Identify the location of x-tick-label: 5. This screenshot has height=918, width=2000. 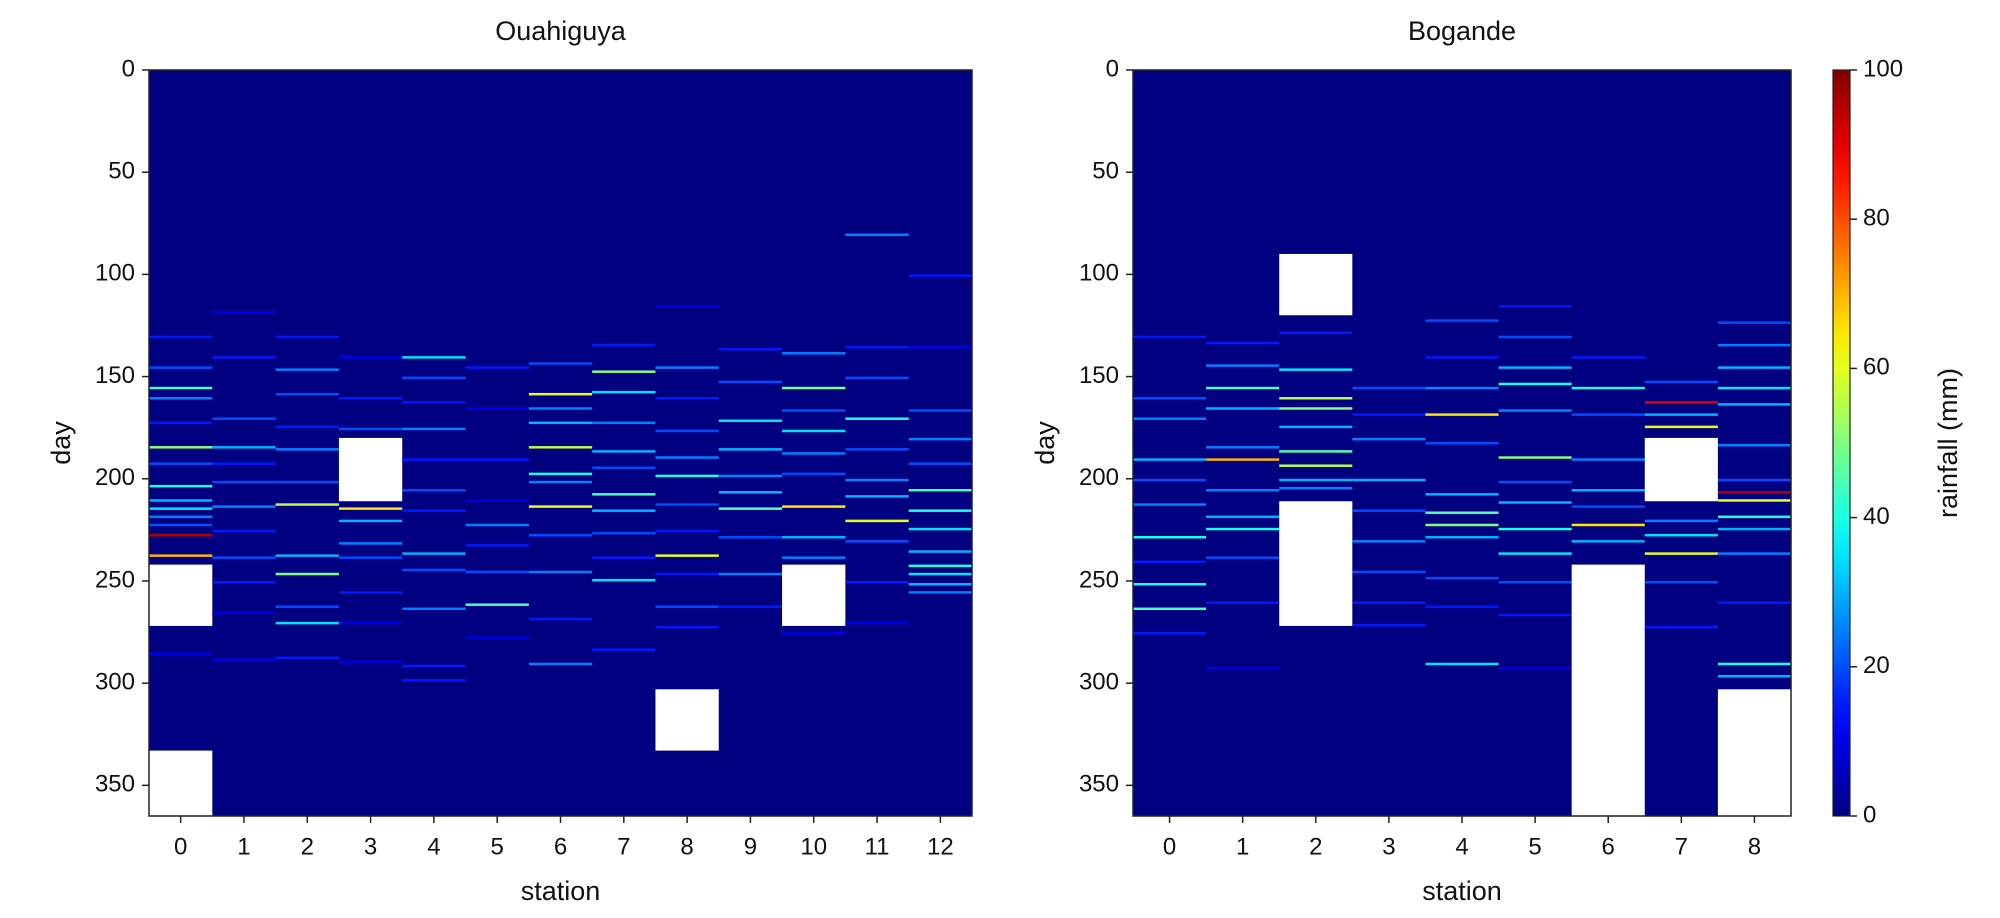
(1534, 846).